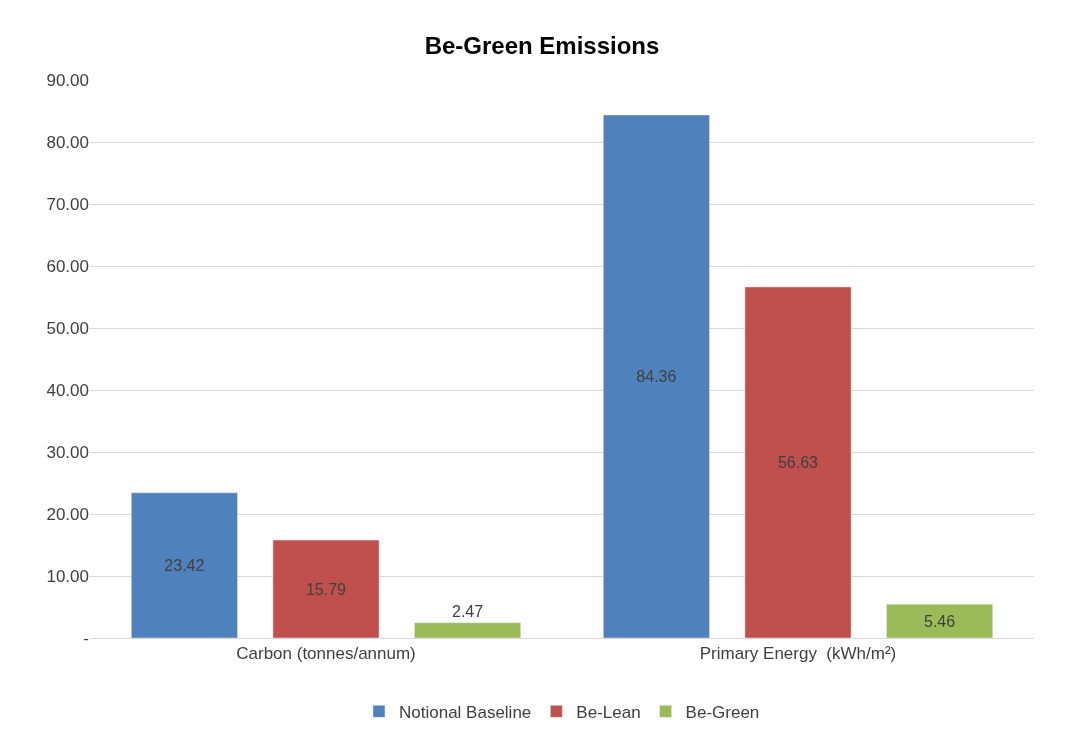 The height and width of the screenshot is (742, 1084). Describe the element at coordinates (722, 712) in the screenshot. I see `legend-label: Be-Green` at that location.